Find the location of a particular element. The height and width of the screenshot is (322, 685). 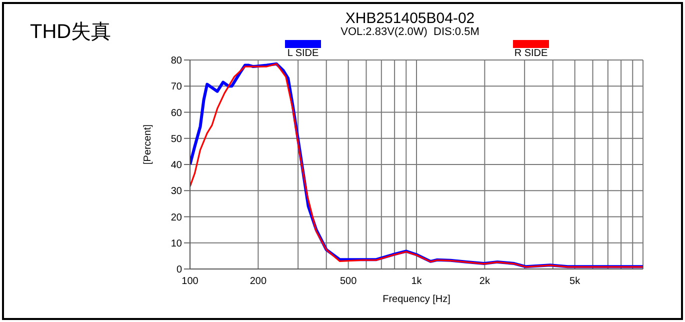

x-tick-label: 500 is located at coordinates (349, 282).